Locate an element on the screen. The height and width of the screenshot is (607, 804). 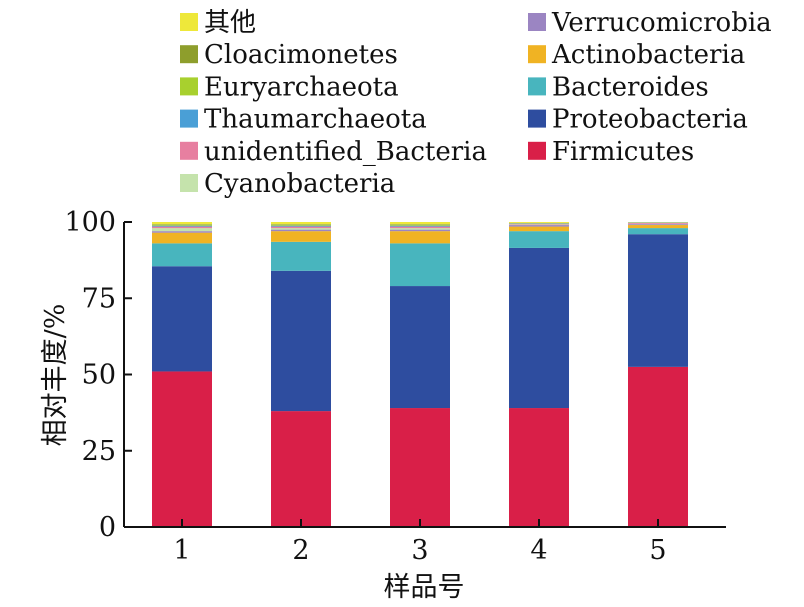
bar-segment---2 is located at coordinates (301, 223).